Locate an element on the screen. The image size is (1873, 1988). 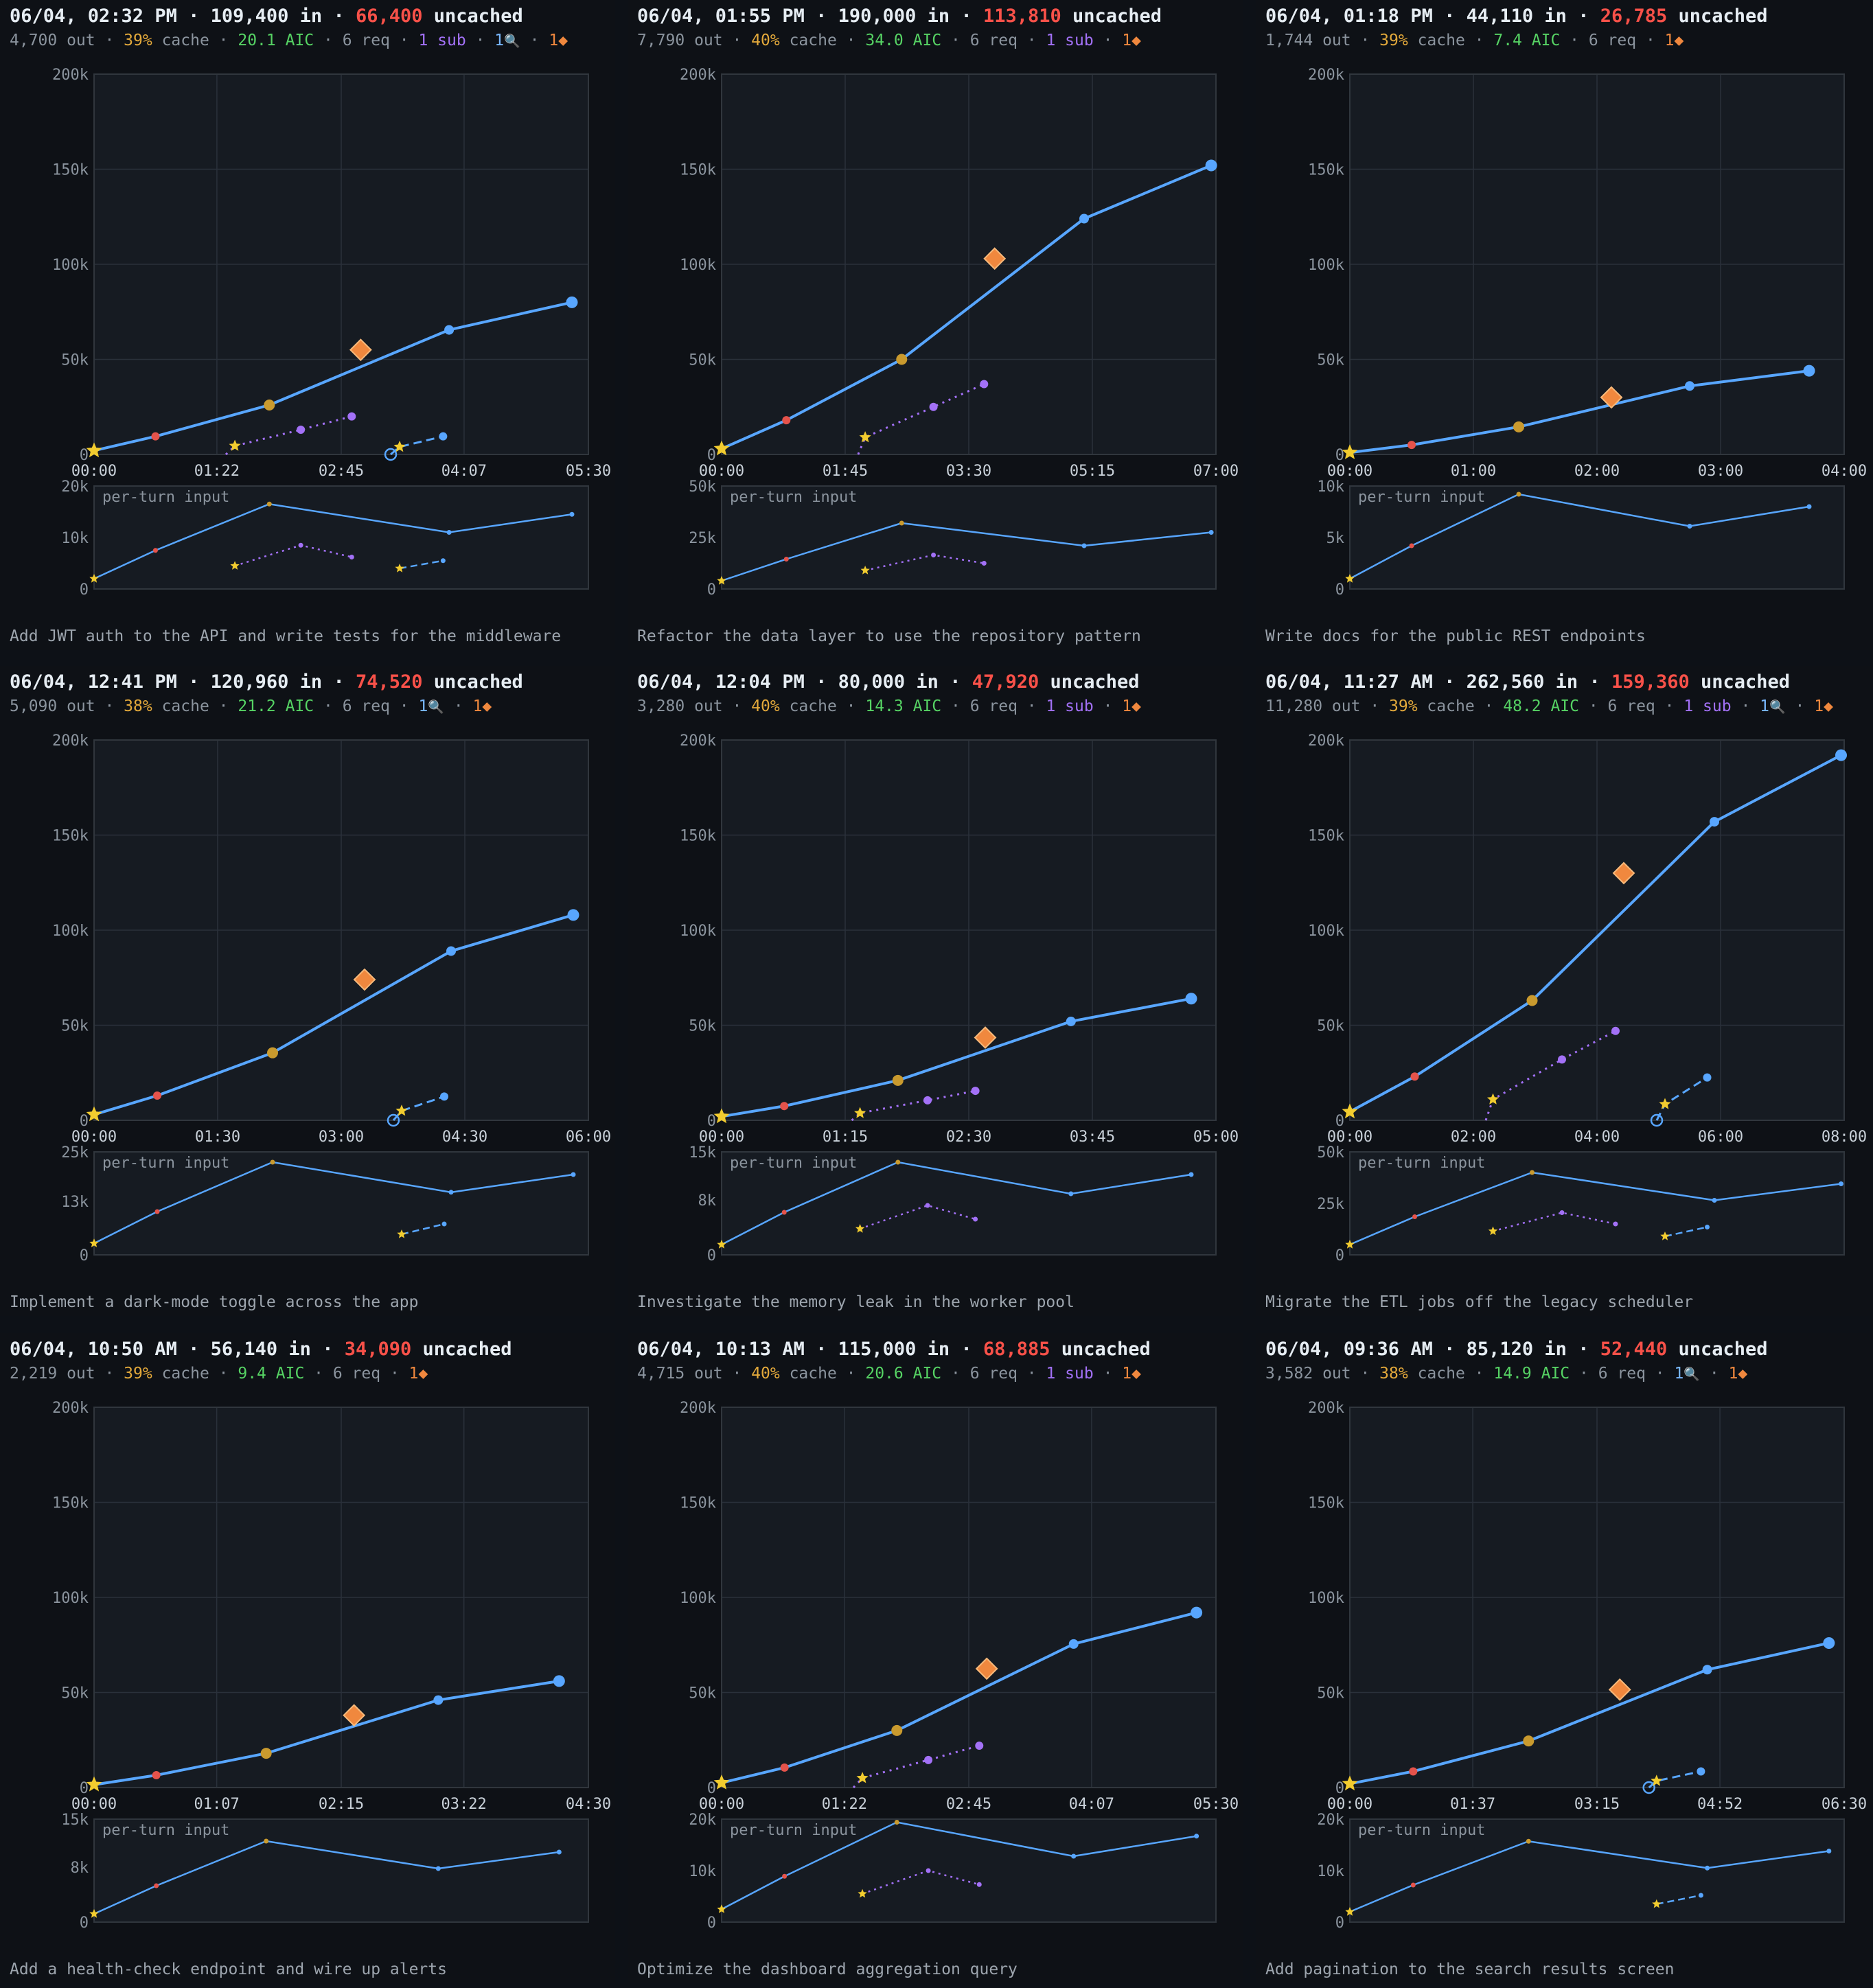
output-tokens: 4,715 out is located at coordinates (680, 1374).